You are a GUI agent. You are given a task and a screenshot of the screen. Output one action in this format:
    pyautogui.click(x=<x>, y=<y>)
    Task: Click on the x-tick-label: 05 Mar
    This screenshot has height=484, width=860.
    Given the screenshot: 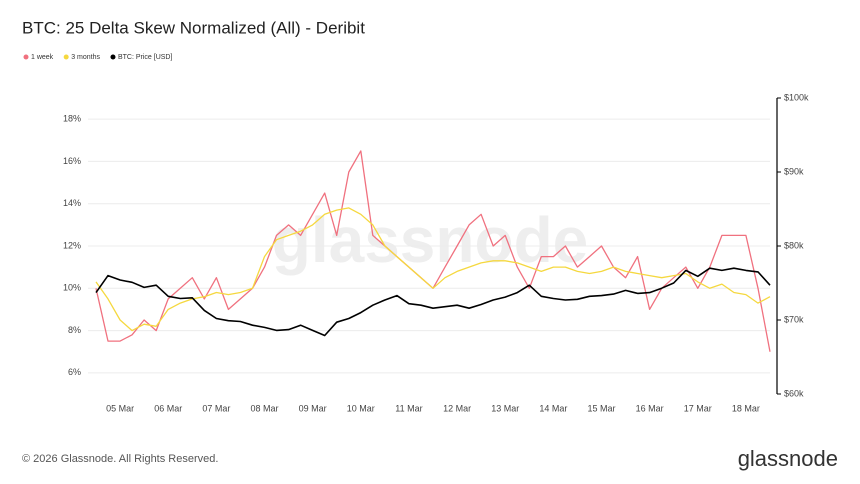 What is the action you would take?
    pyautogui.click(x=120, y=408)
    